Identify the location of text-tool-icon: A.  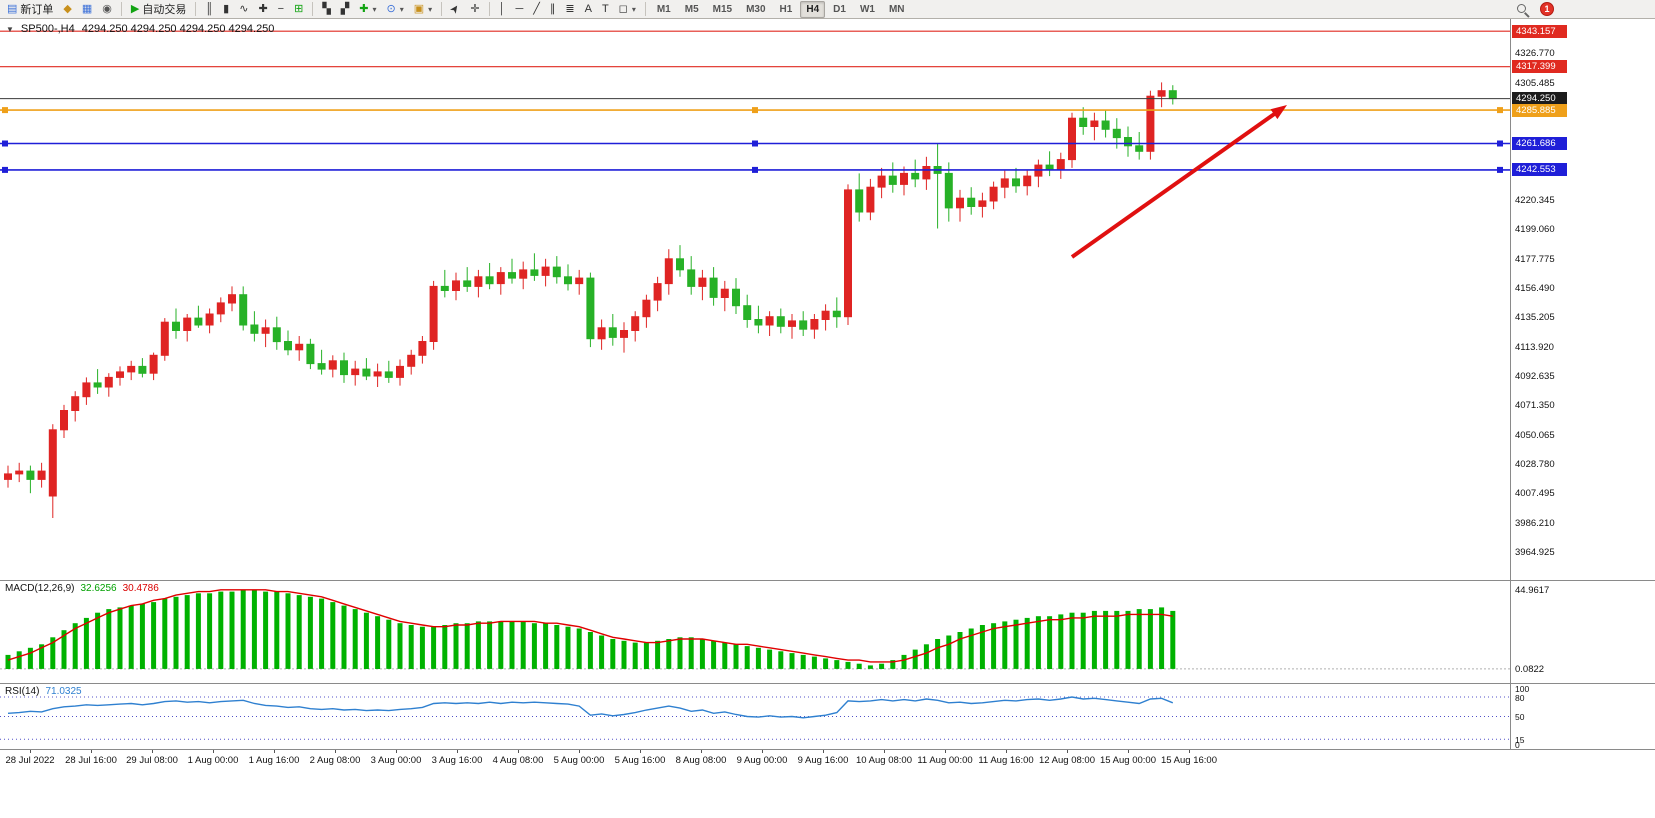
(588, 8).